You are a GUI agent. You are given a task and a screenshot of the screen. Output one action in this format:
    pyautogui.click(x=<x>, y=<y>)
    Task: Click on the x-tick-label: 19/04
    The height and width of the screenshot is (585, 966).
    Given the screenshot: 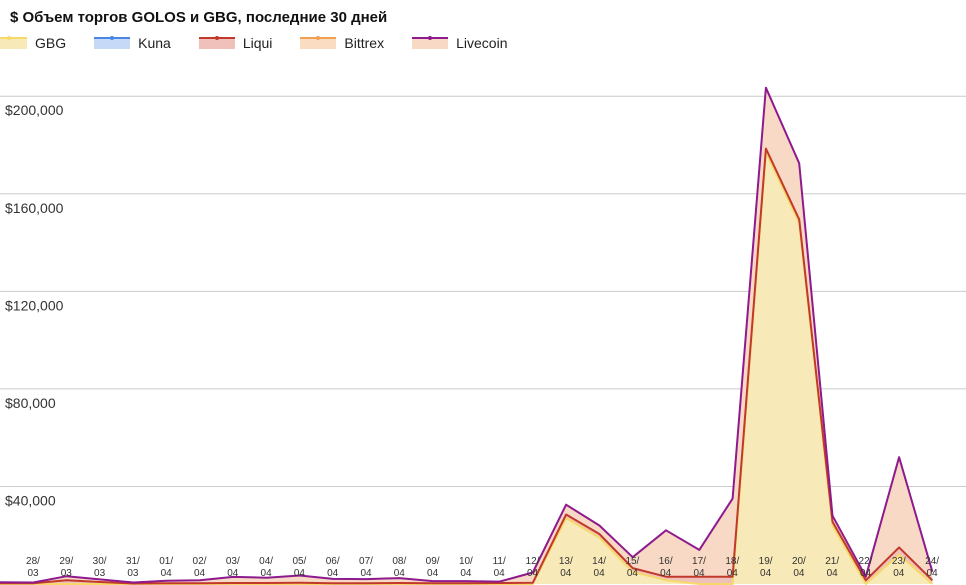 What is the action you would take?
    pyautogui.click(x=766, y=567)
    